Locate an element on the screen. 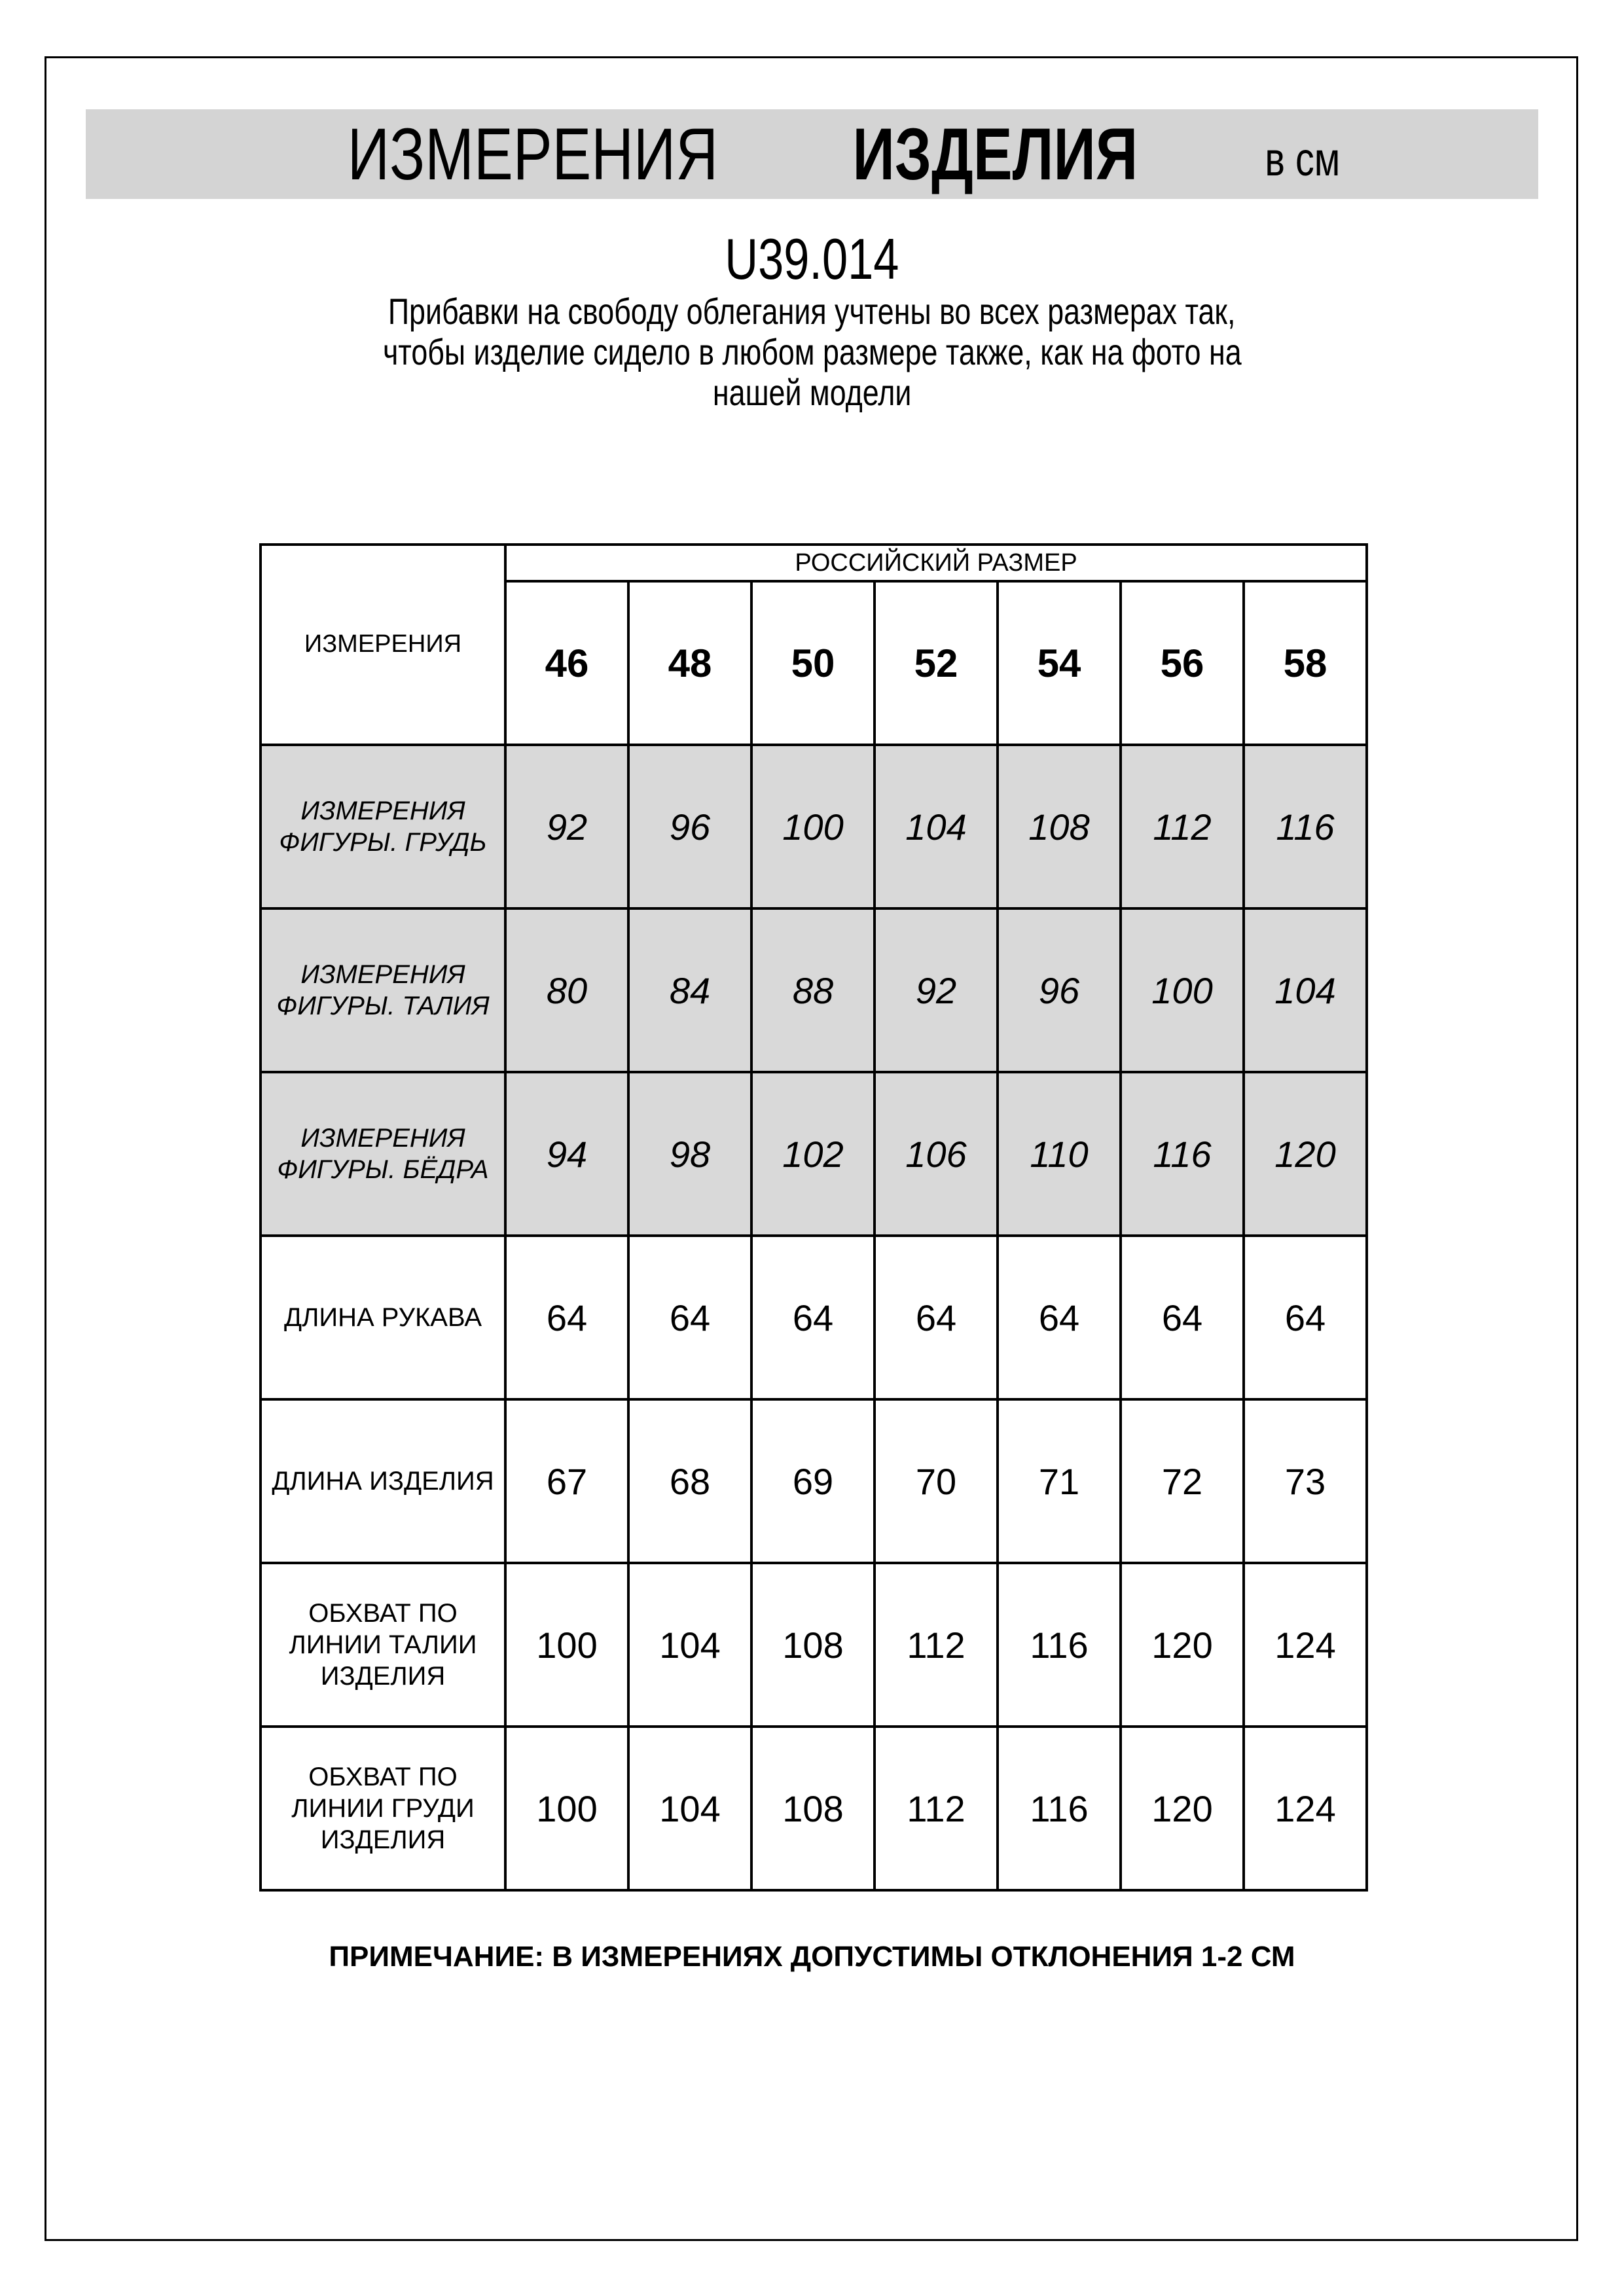 This screenshot has height=2296, width=1624. row-label: ИЗМЕРЕНИЯ ФИГУРЫ. ГРУДЬ is located at coordinates (383, 827).